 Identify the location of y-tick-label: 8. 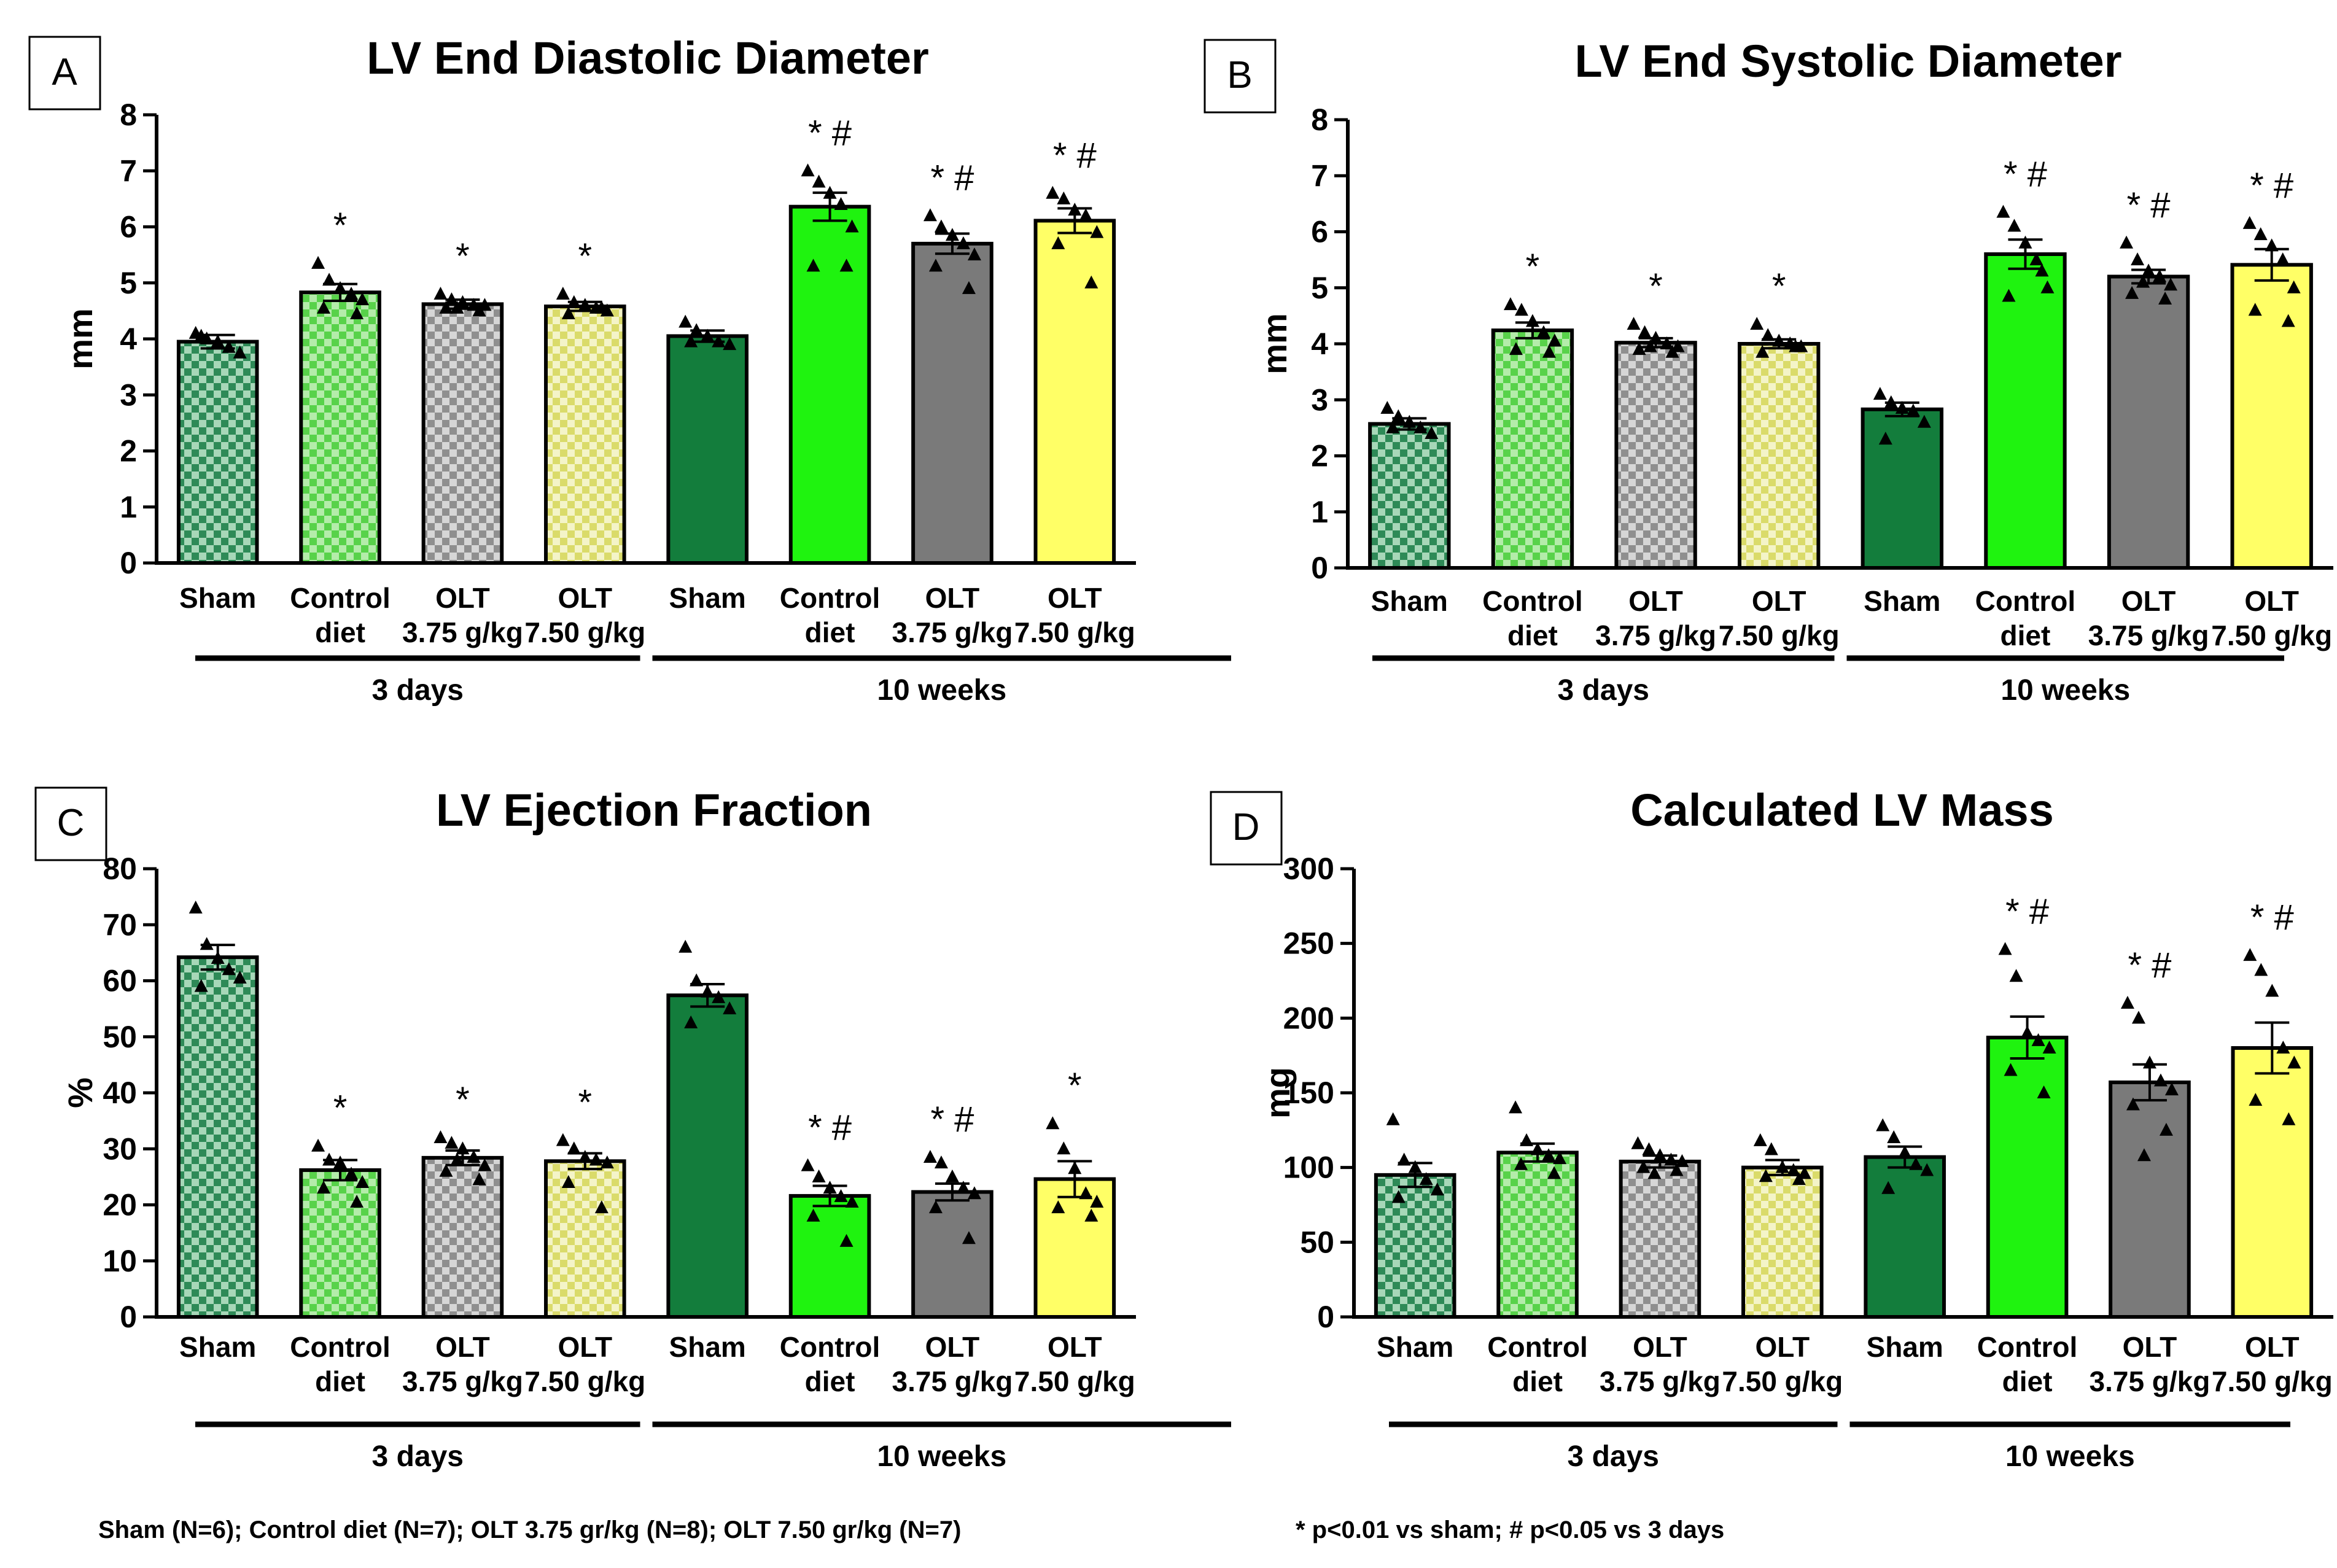
(1319, 120).